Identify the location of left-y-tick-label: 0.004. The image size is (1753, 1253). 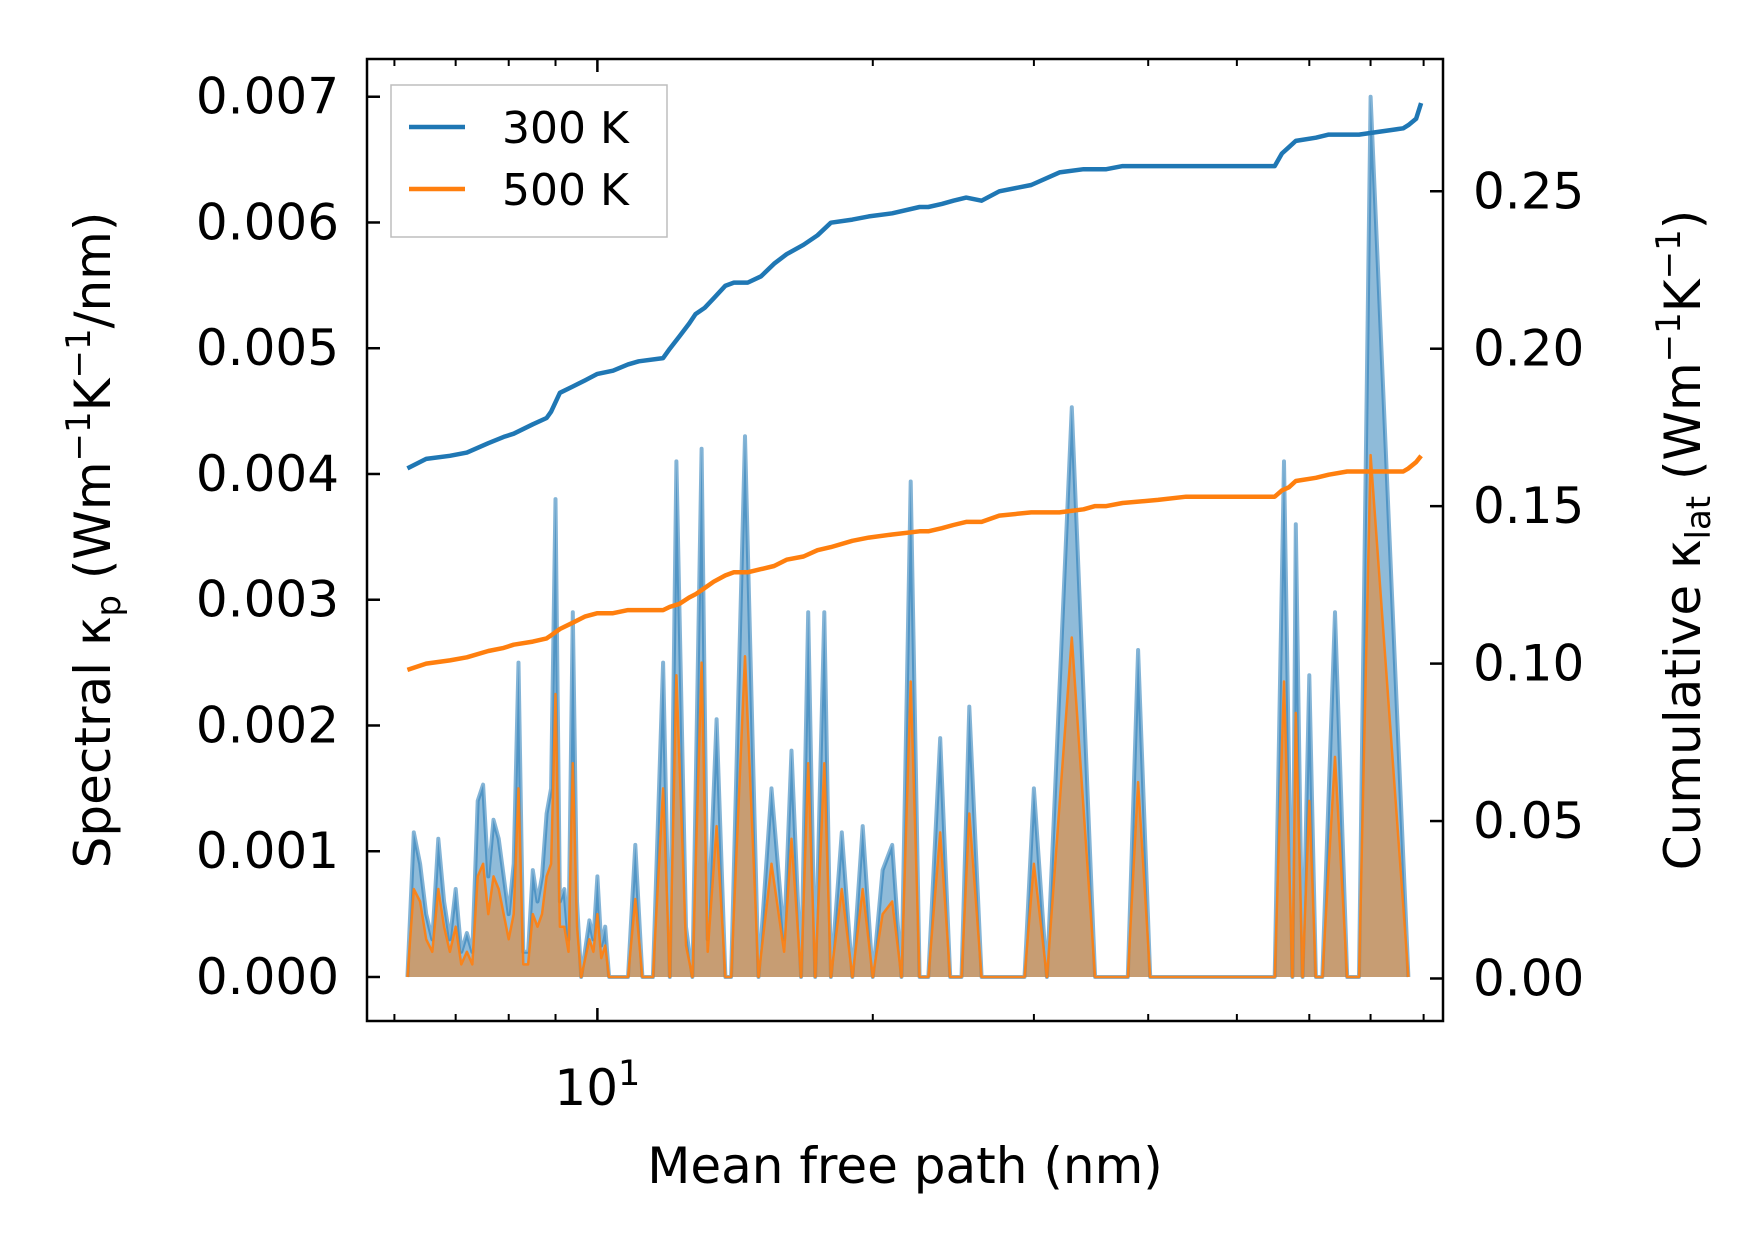
(267, 474).